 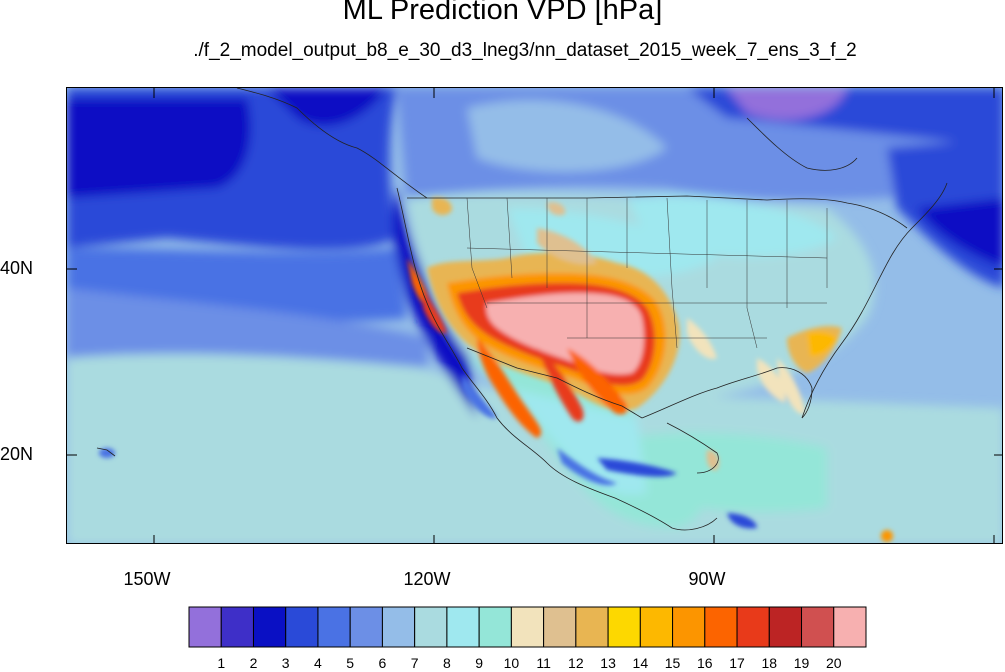 What do you see at coordinates (285, 663) in the screenshot?
I see `legend-level-label: 3` at bounding box center [285, 663].